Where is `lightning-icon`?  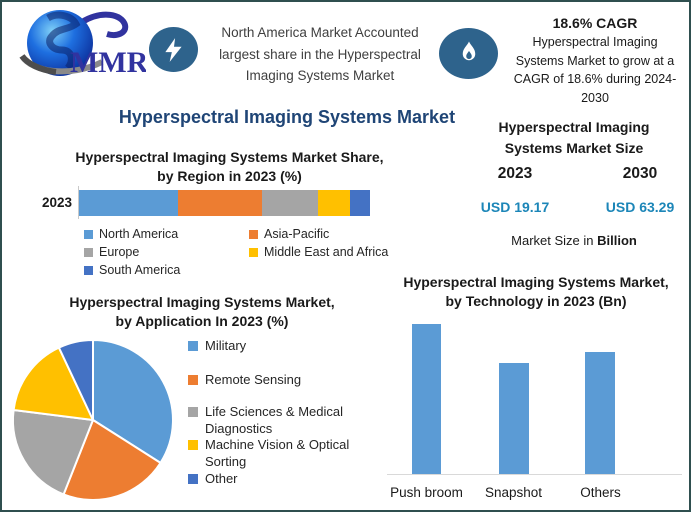 lightning-icon is located at coordinates (173, 49).